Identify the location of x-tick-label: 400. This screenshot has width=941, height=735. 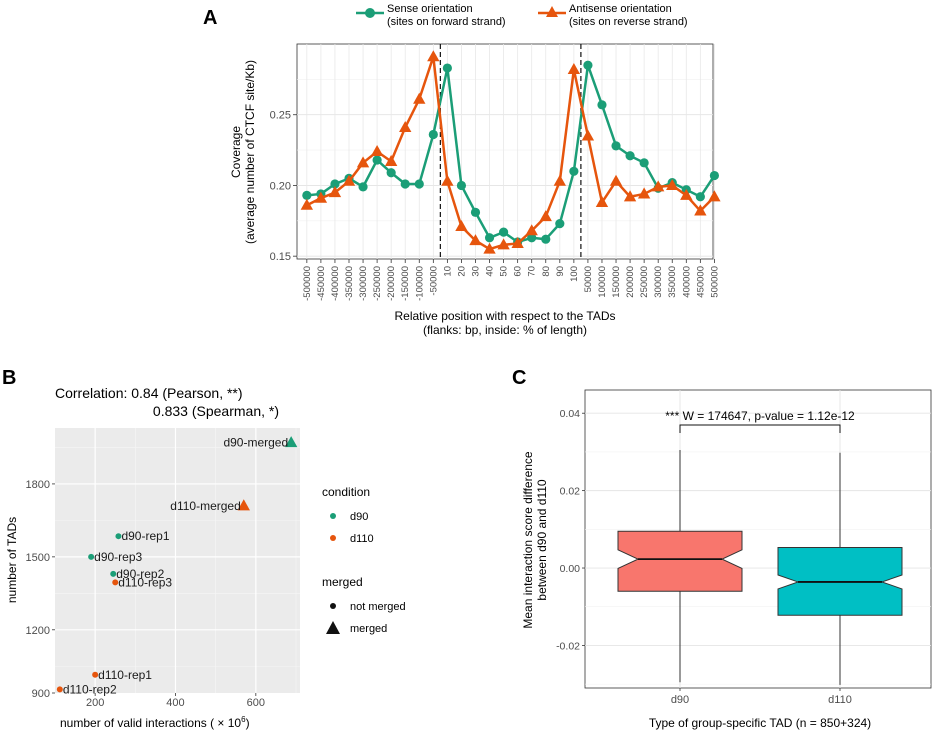
(175, 703).